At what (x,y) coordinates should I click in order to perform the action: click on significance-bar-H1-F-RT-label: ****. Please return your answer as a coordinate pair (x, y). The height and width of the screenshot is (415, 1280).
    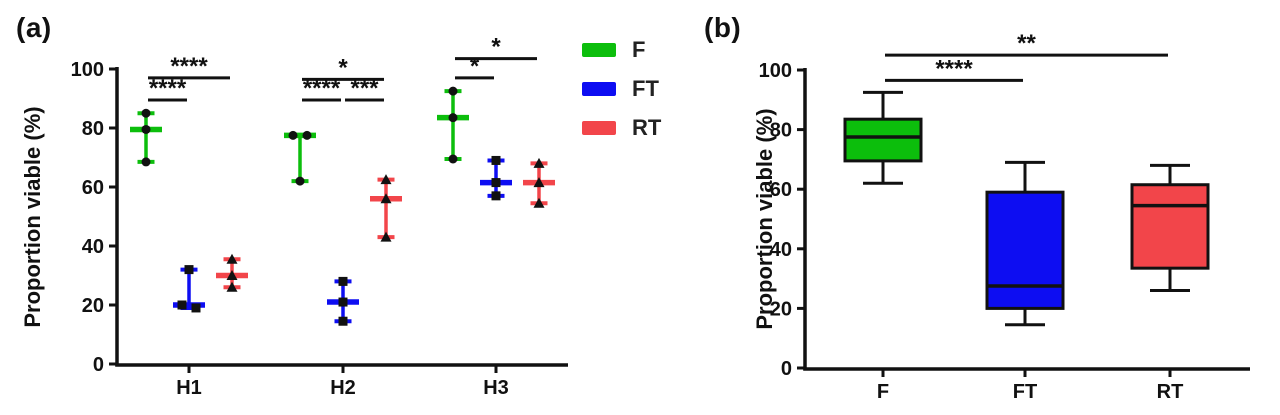
    Looking at the image, I should click on (189, 66).